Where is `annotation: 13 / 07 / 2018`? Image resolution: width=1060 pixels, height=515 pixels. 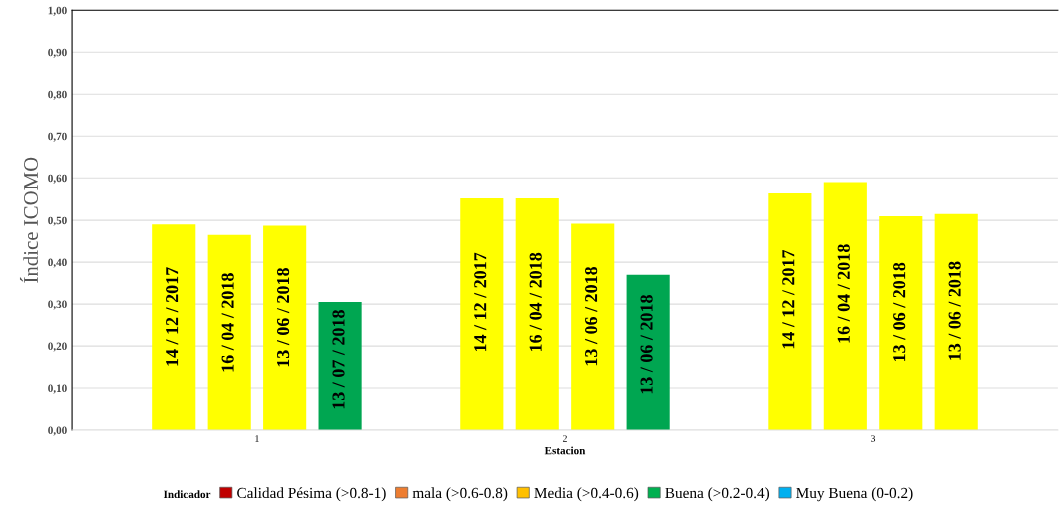 annotation: 13 / 07 / 2018 is located at coordinates (338, 359).